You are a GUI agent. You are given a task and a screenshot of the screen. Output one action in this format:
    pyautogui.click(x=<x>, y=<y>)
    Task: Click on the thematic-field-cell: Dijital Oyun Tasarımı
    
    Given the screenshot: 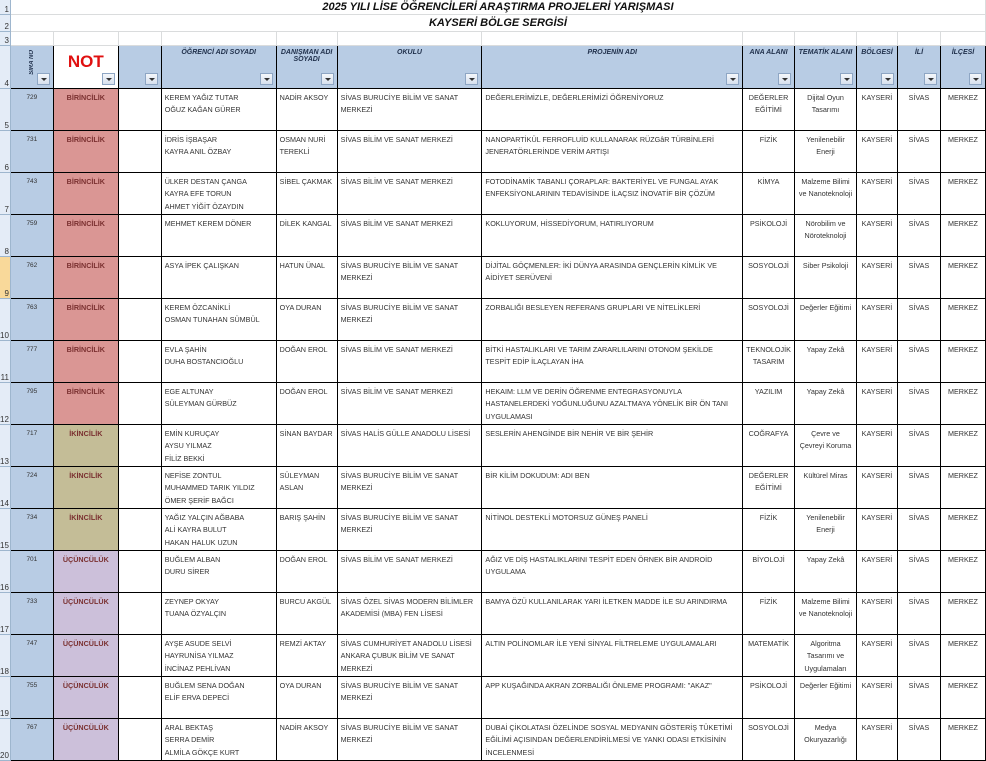 What is the action you would take?
    pyautogui.click(x=825, y=109)
    